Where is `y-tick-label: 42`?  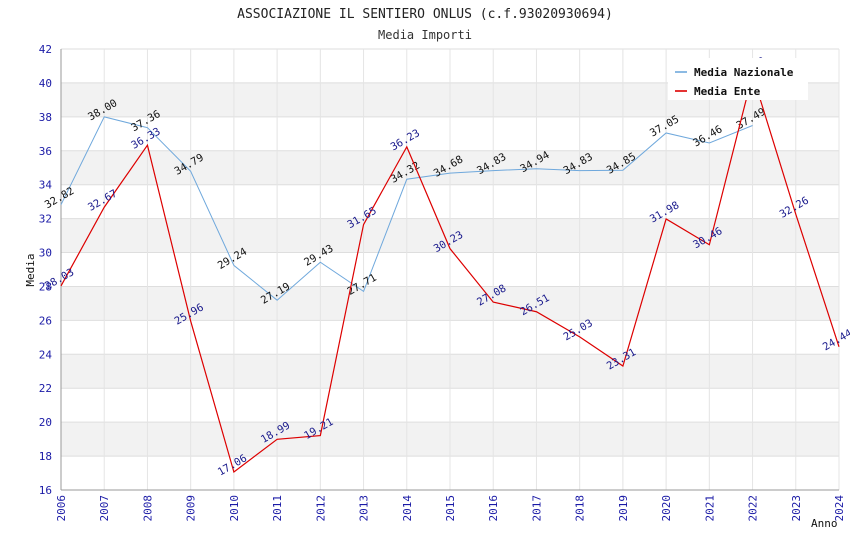
y-tick-label: 42 is located at coordinates (45, 49).